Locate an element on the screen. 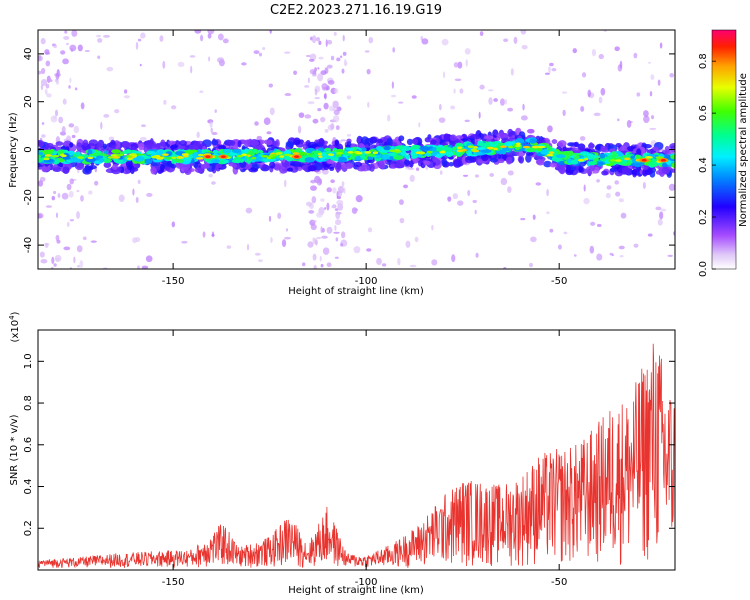  colorbar-tick-label: 0.2 is located at coordinates (703, 217).